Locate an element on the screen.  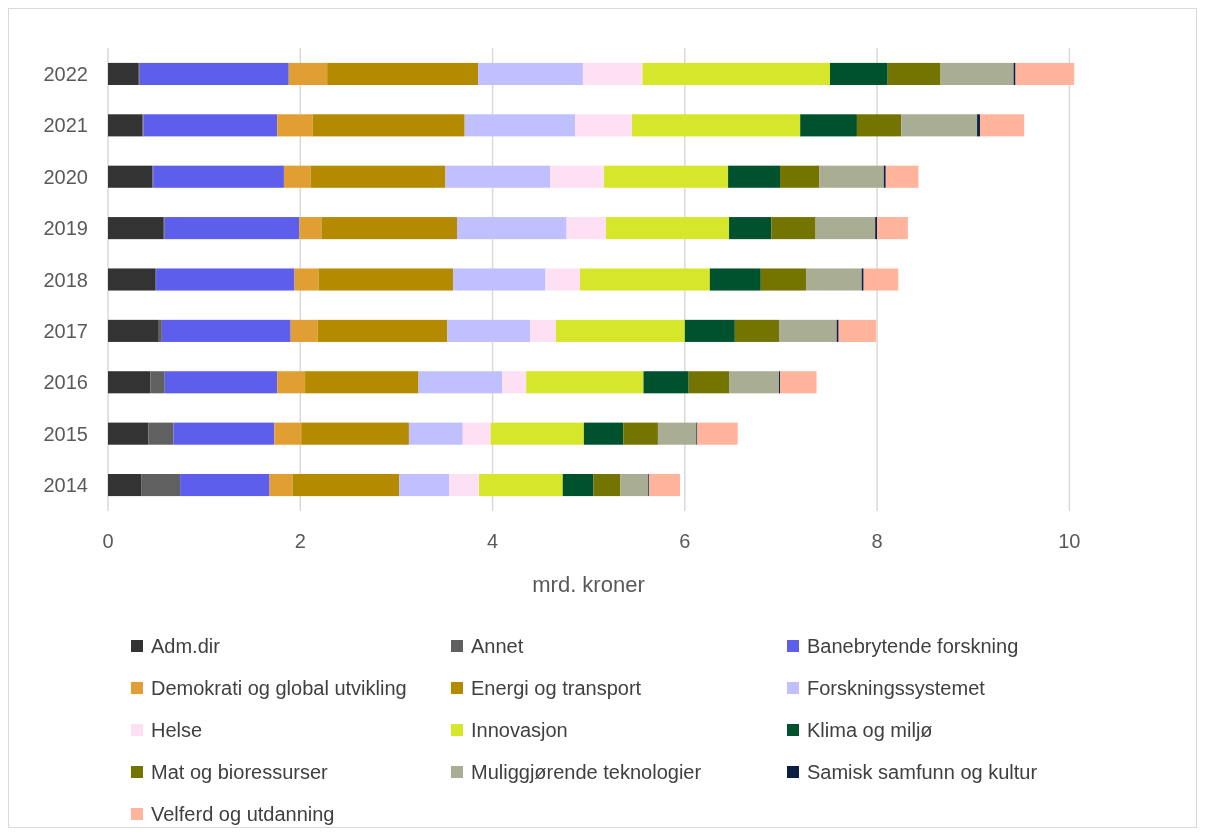
x-tick-label: 10 is located at coordinates (1069, 541).